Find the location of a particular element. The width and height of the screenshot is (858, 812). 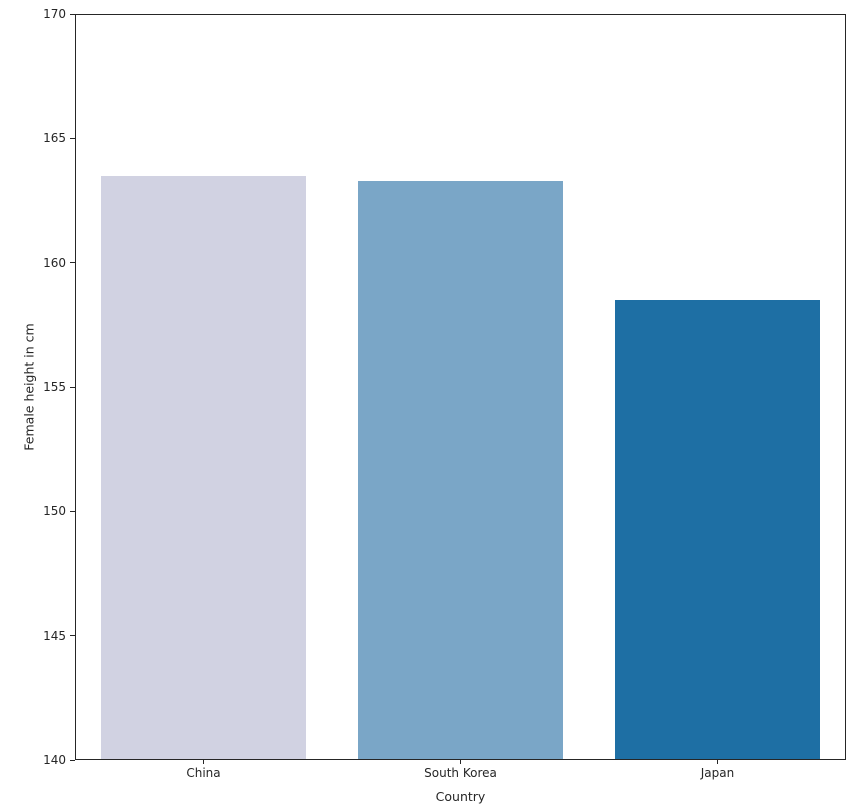

x-axis-label: Country is located at coordinates (460, 796).